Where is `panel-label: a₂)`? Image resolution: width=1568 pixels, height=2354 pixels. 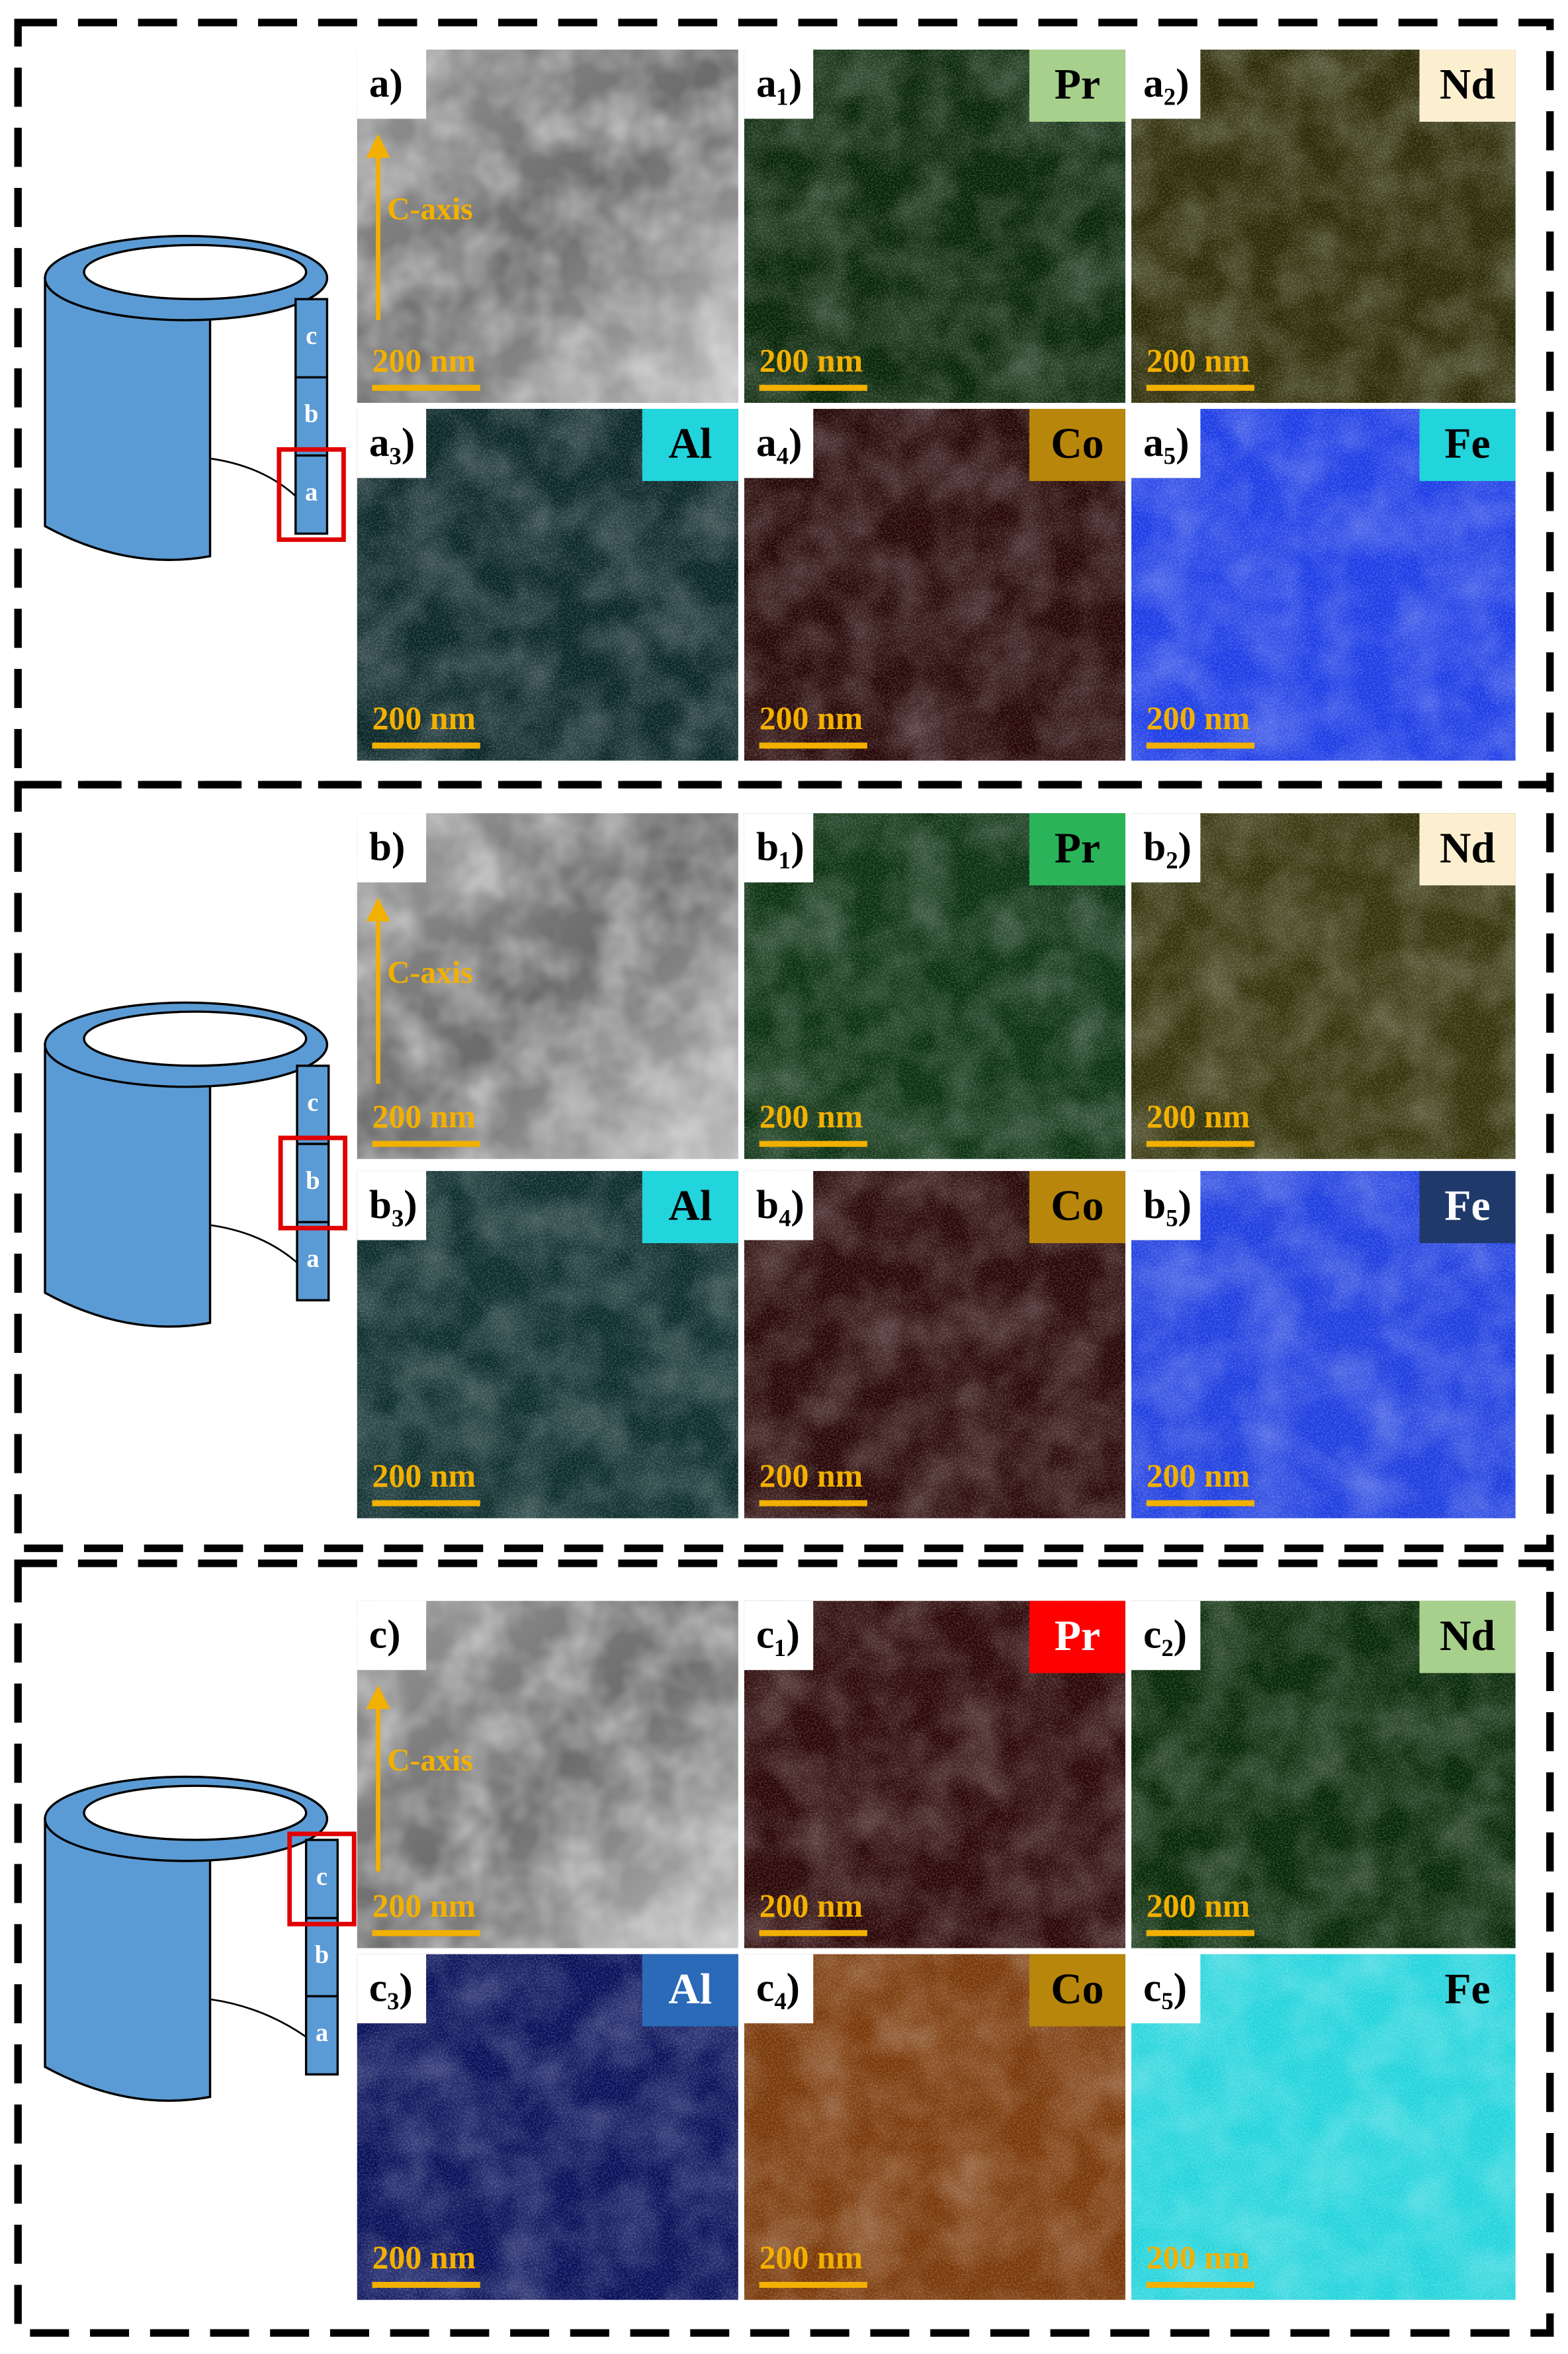
panel-label: a₂) is located at coordinates (1166, 84).